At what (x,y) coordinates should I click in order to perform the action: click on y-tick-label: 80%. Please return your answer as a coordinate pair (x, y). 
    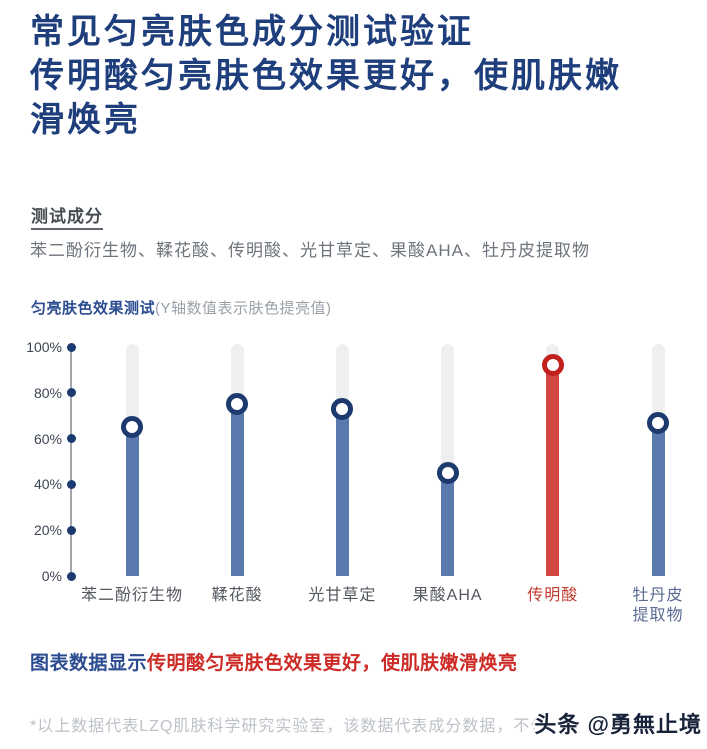
    Looking at the image, I should click on (47, 392).